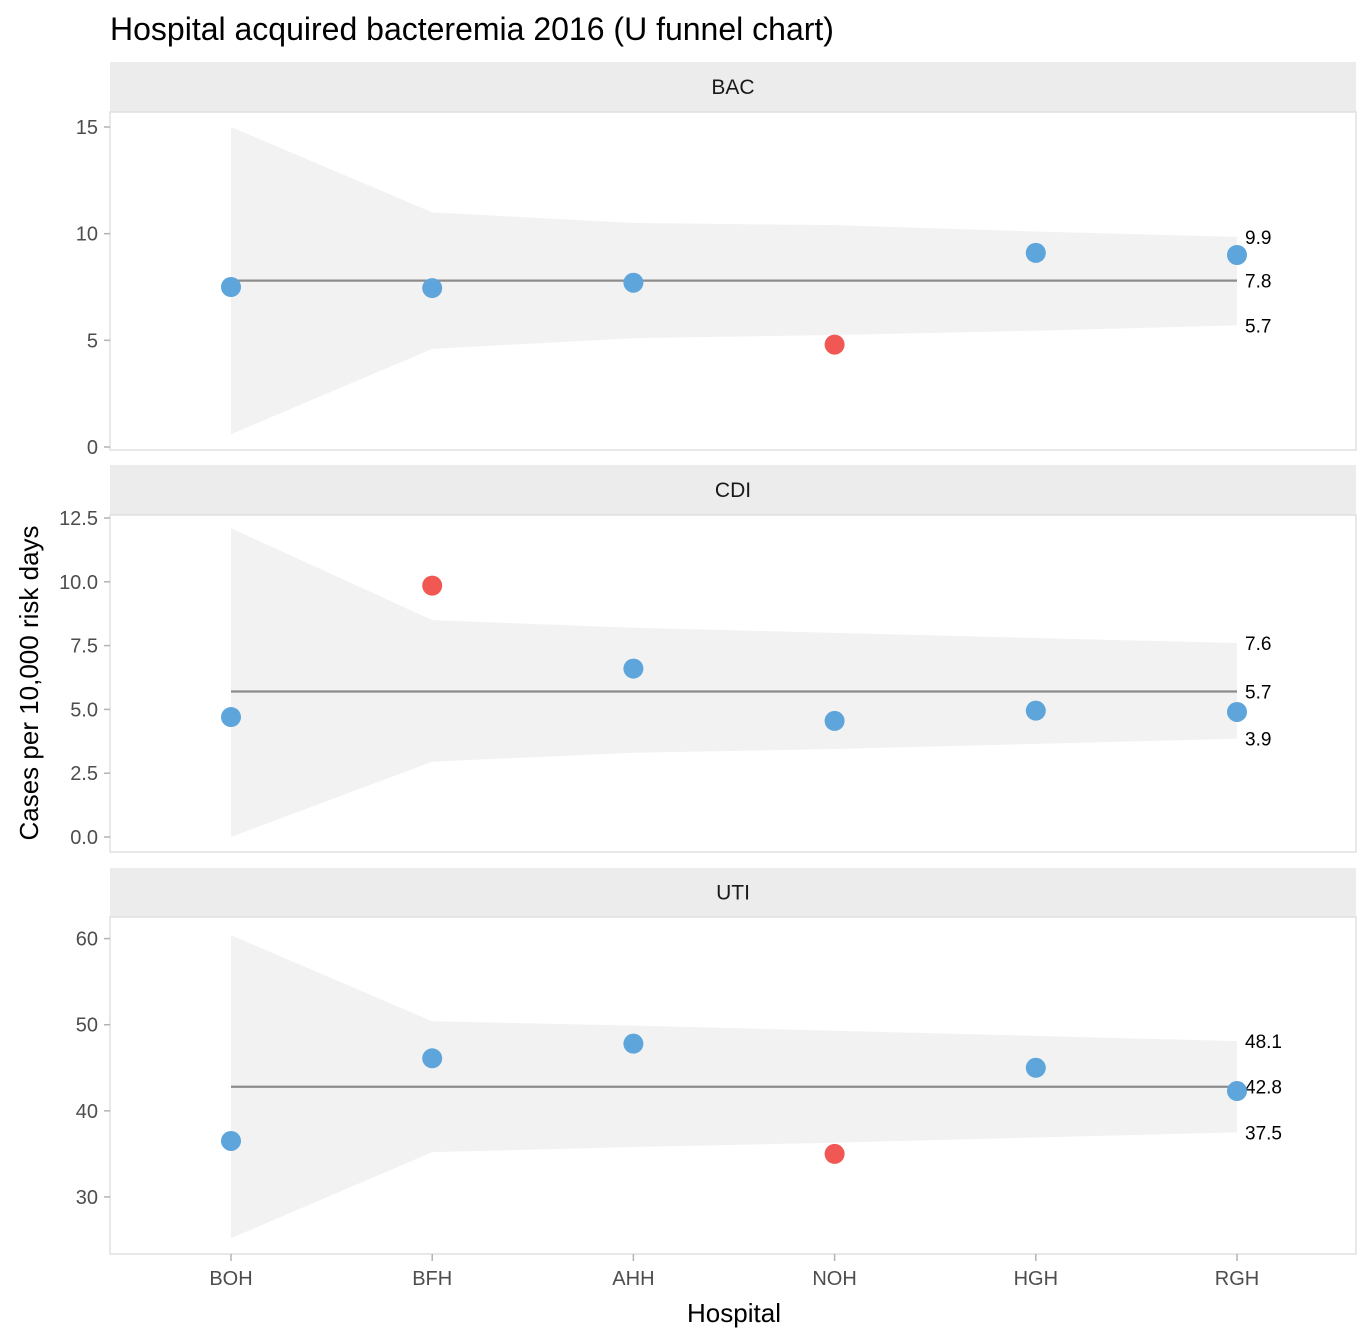 The width and height of the screenshot is (1372, 1344). What do you see at coordinates (84, 710) in the screenshot?
I see `y-tick-label-cdi-2: 5.0` at bounding box center [84, 710].